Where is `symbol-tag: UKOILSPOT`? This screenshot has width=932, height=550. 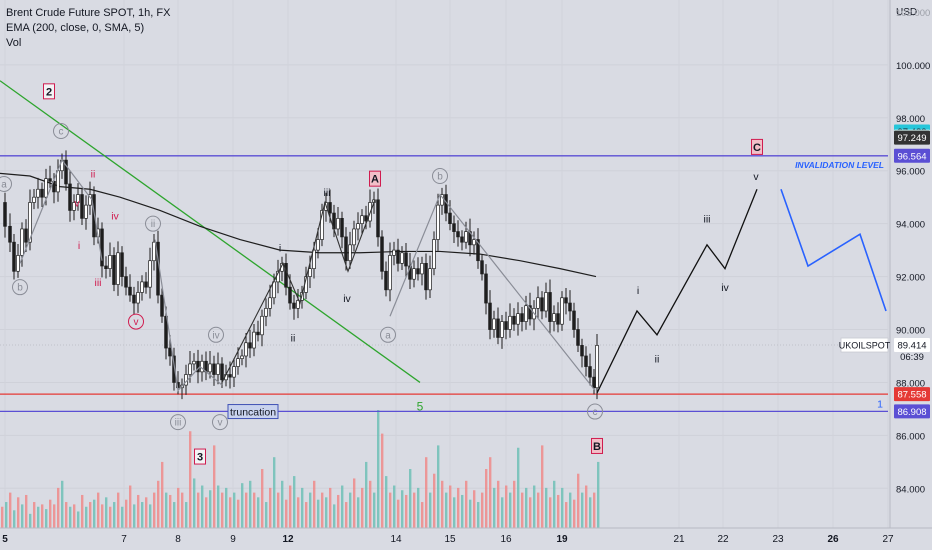 symbol-tag: UKOILSPOT is located at coordinates (865, 346).